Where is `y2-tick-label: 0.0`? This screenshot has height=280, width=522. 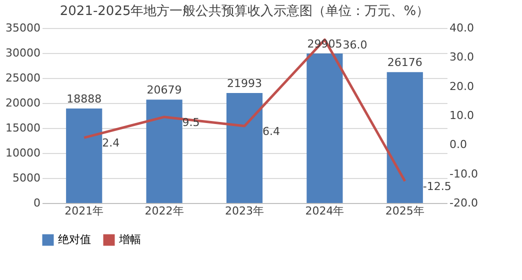
y2-tick-label: 0.0 is located at coordinates (458, 145).